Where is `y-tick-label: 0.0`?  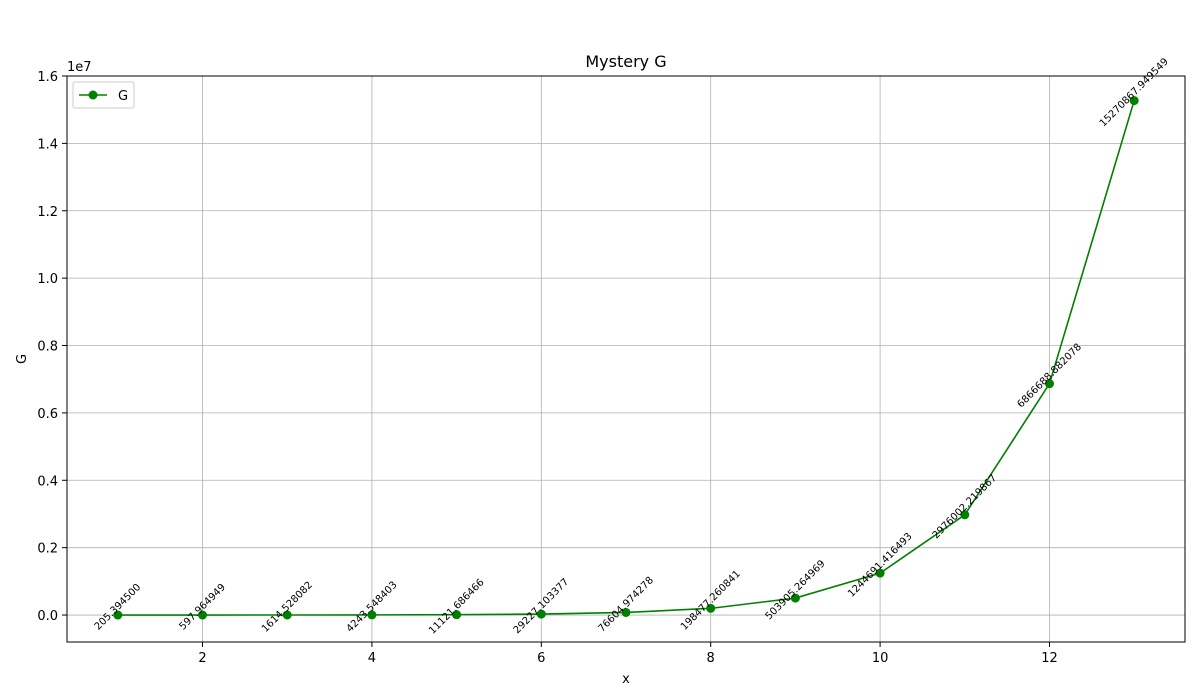
y-tick-label: 0.0 is located at coordinates (47, 616).